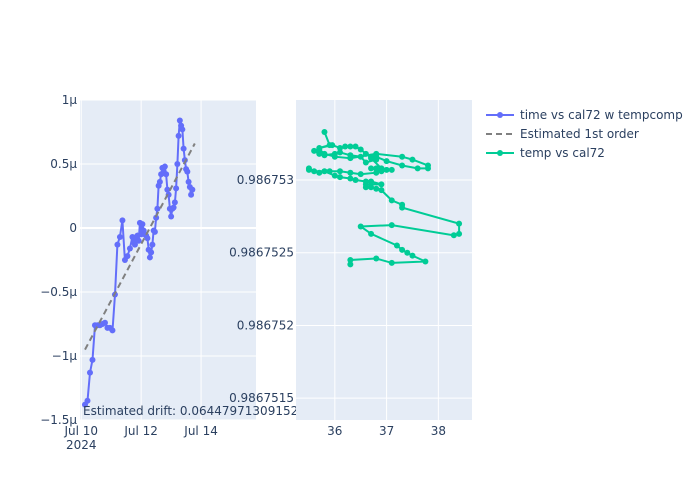  I want to click on left-y-tick-label: 1µ, so click(70, 100).